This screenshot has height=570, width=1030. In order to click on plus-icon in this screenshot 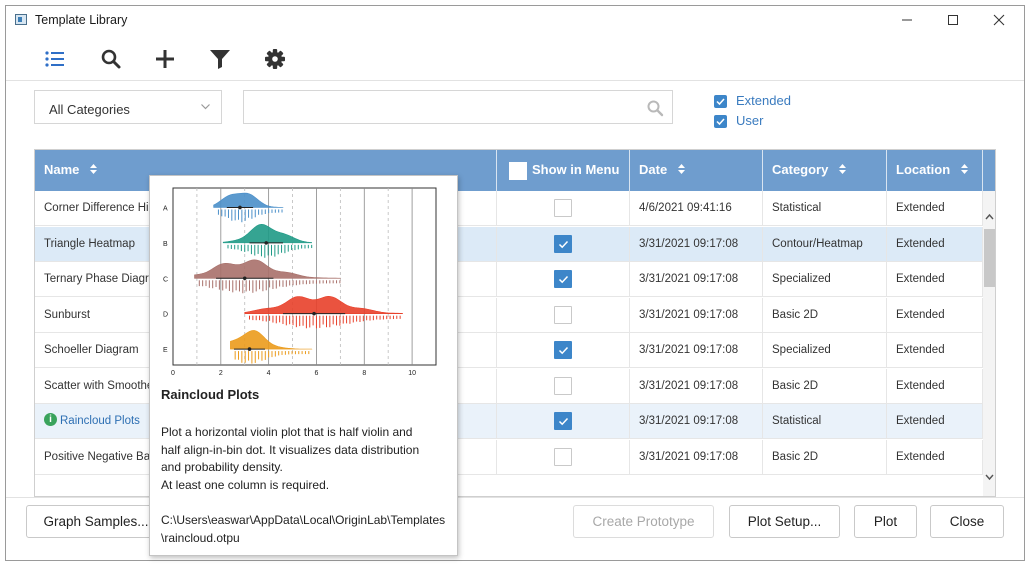, I will do `click(165, 59)`.